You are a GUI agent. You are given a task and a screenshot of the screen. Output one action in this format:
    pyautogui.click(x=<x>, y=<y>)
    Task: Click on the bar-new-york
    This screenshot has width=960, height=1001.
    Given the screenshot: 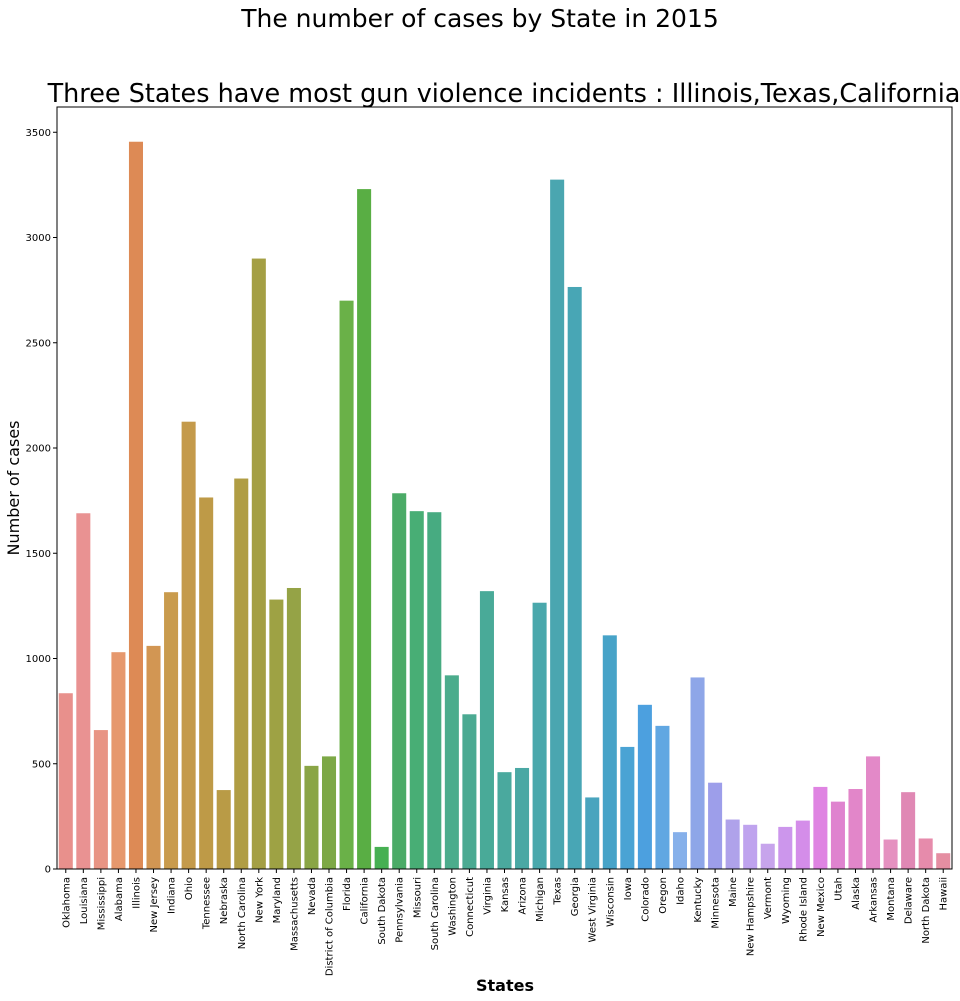 What is the action you would take?
    pyautogui.click(x=258, y=564)
    